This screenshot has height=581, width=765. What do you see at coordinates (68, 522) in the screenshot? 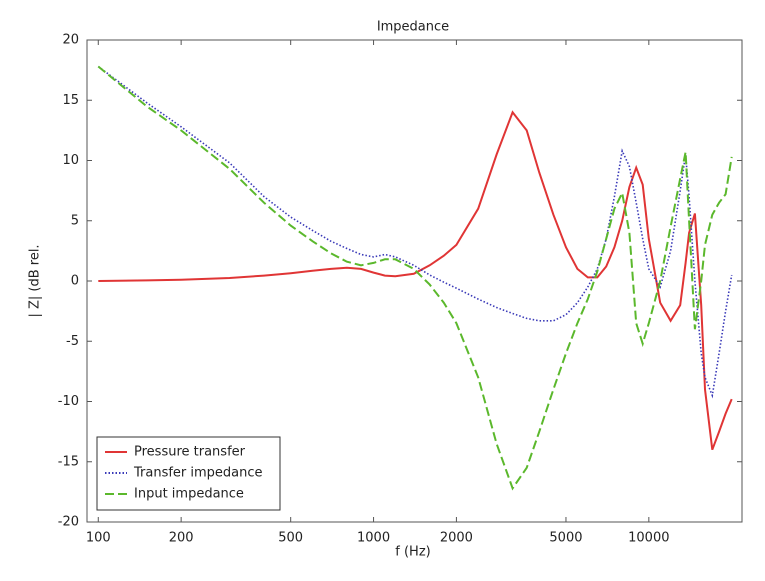
I see `y-tick-label: -20` at bounding box center [68, 522].